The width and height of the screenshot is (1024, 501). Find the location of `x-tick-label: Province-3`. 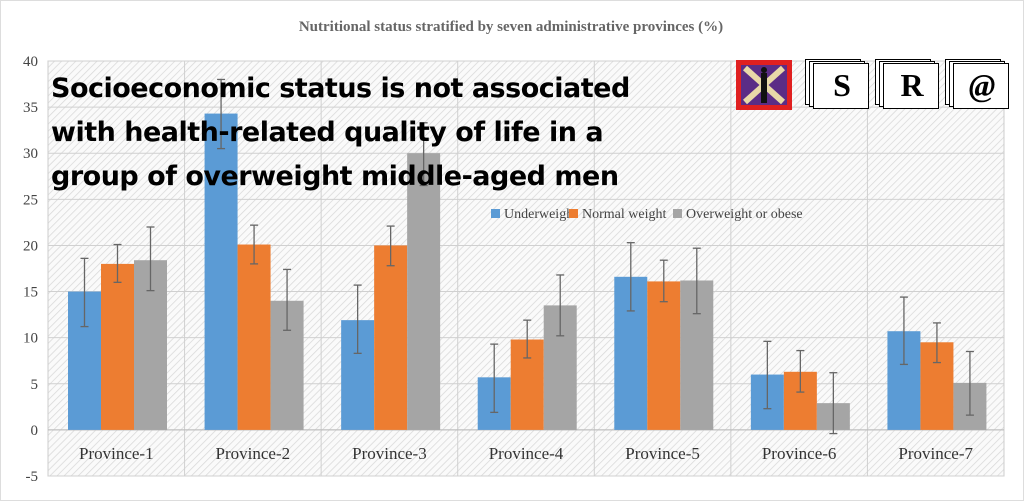

x-tick-label: Province-3 is located at coordinates (389, 453).